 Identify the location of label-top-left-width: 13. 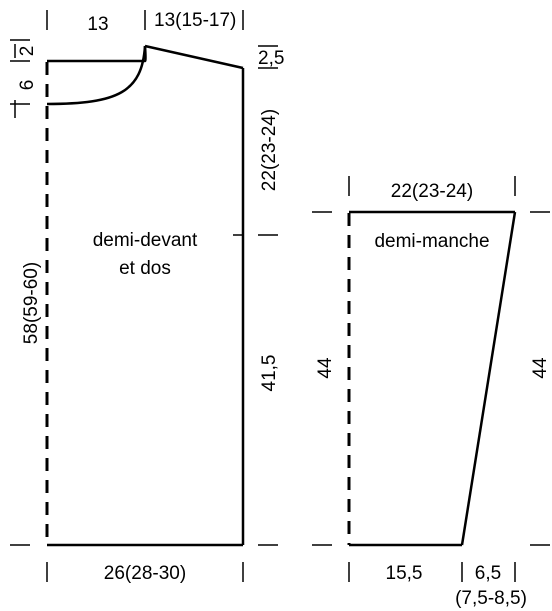
(97, 24).